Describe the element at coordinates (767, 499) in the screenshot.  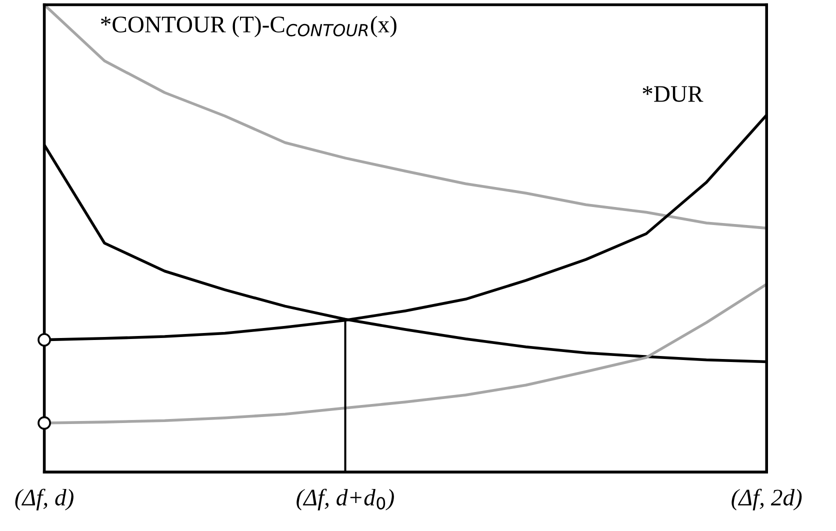
I see `x-tick-label: (Δf, 2d)` at that location.